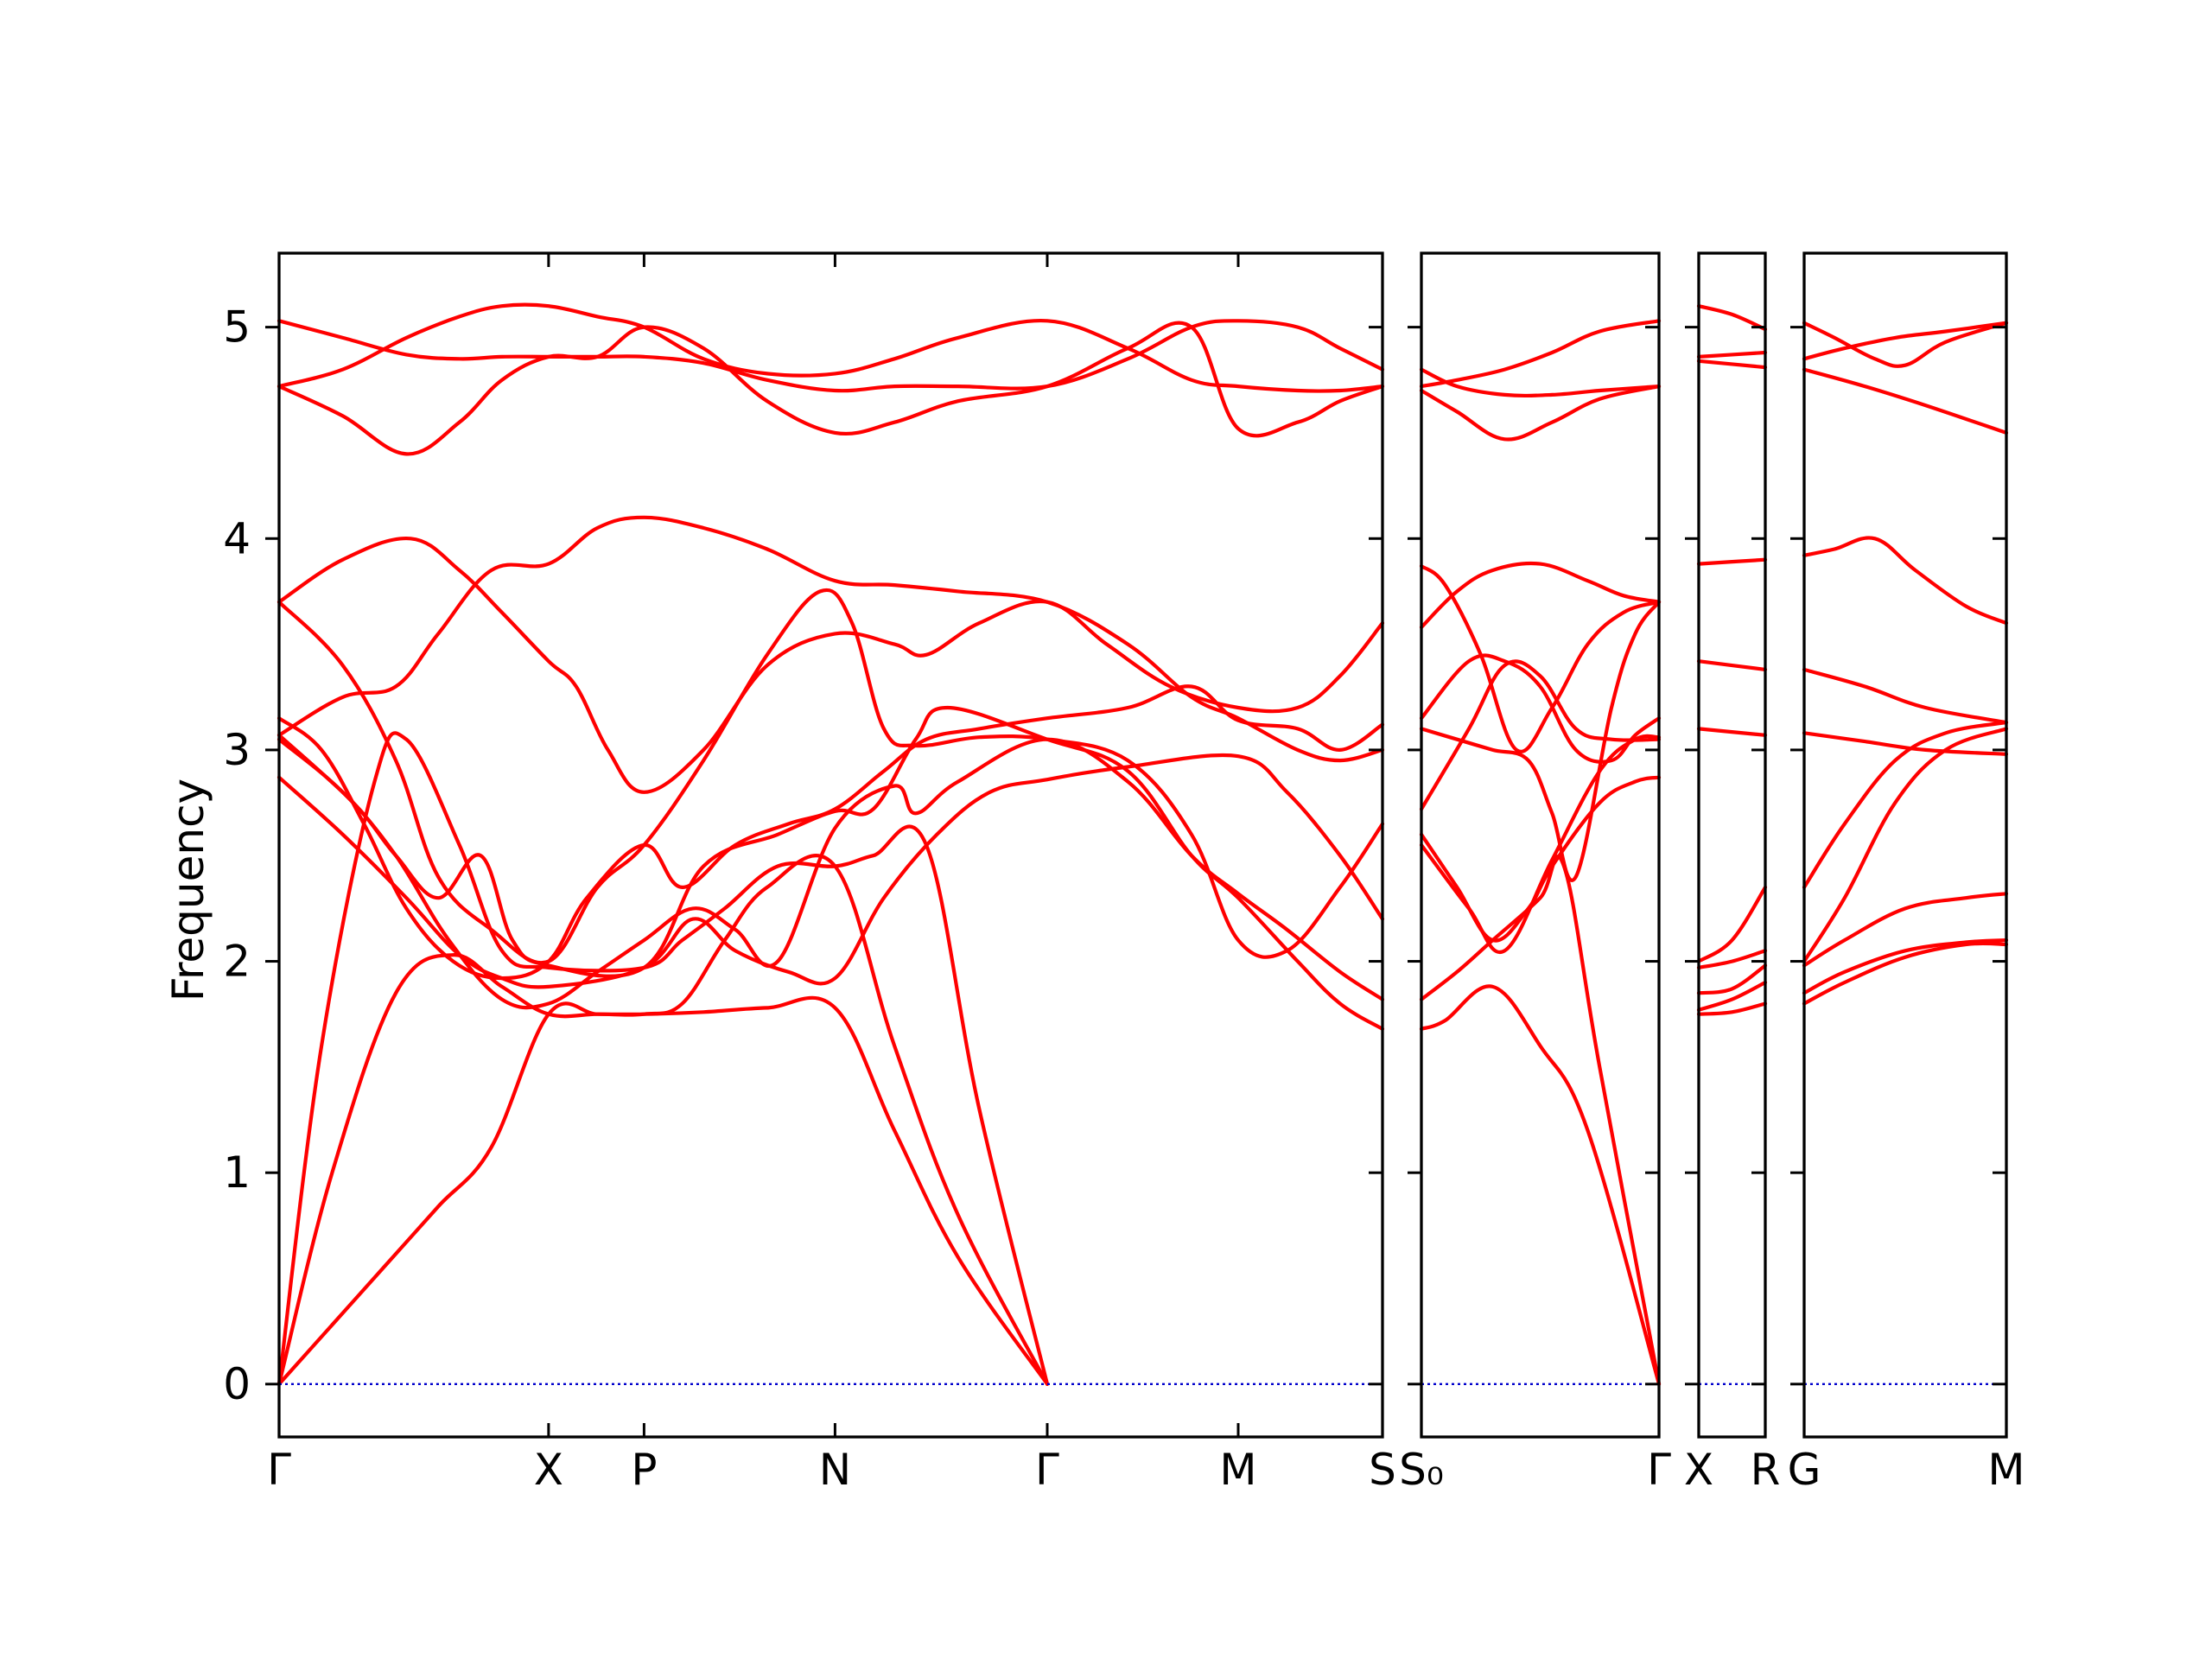 The image size is (2212, 1659). Describe the element at coordinates (188, 890) in the screenshot. I see `y-axis-title: Frequency` at that location.